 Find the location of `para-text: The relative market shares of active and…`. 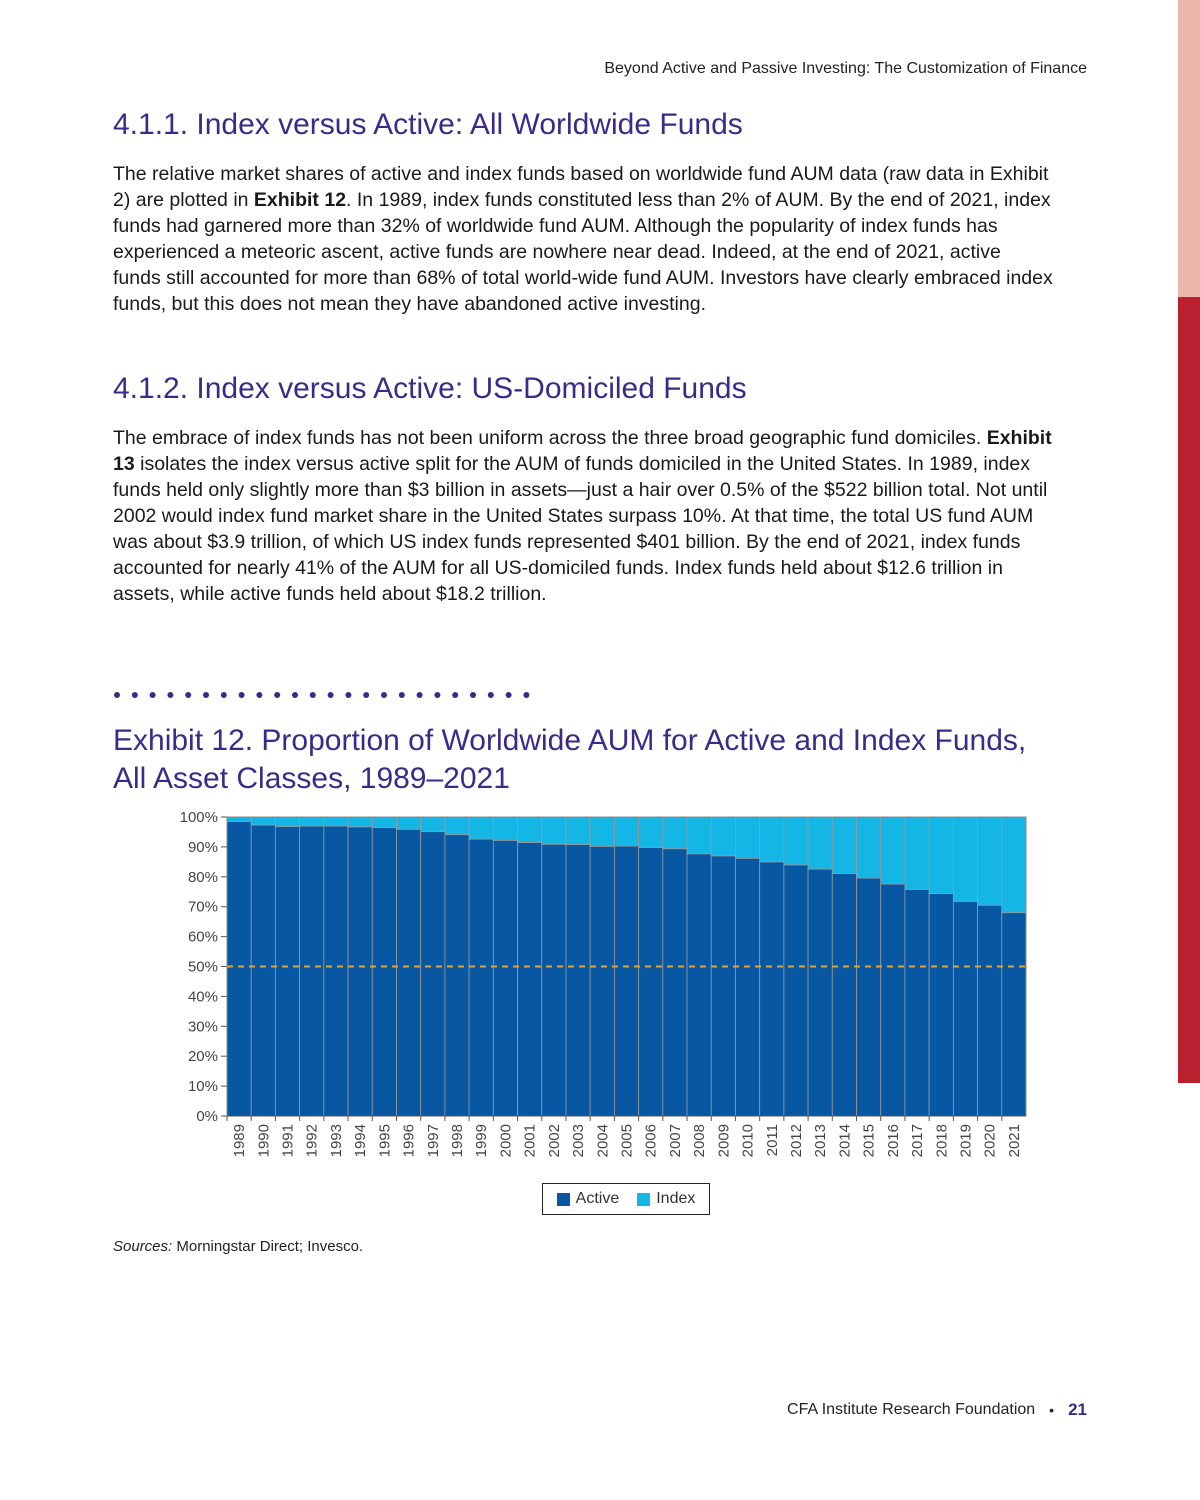

para-text: The relative market shares of active and… is located at coordinates (581, 187).